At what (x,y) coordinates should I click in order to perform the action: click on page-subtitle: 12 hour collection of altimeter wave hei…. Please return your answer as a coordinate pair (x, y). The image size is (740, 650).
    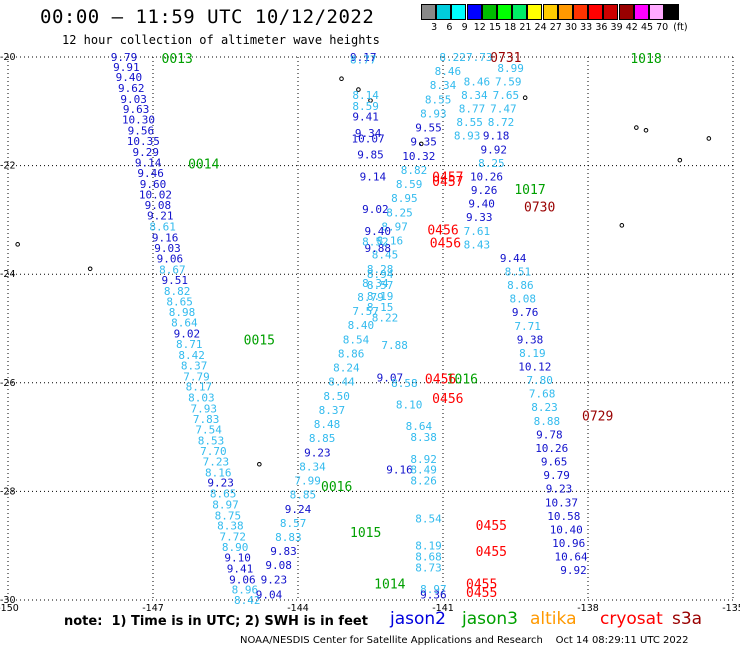
    Looking at the image, I should click on (221, 40).